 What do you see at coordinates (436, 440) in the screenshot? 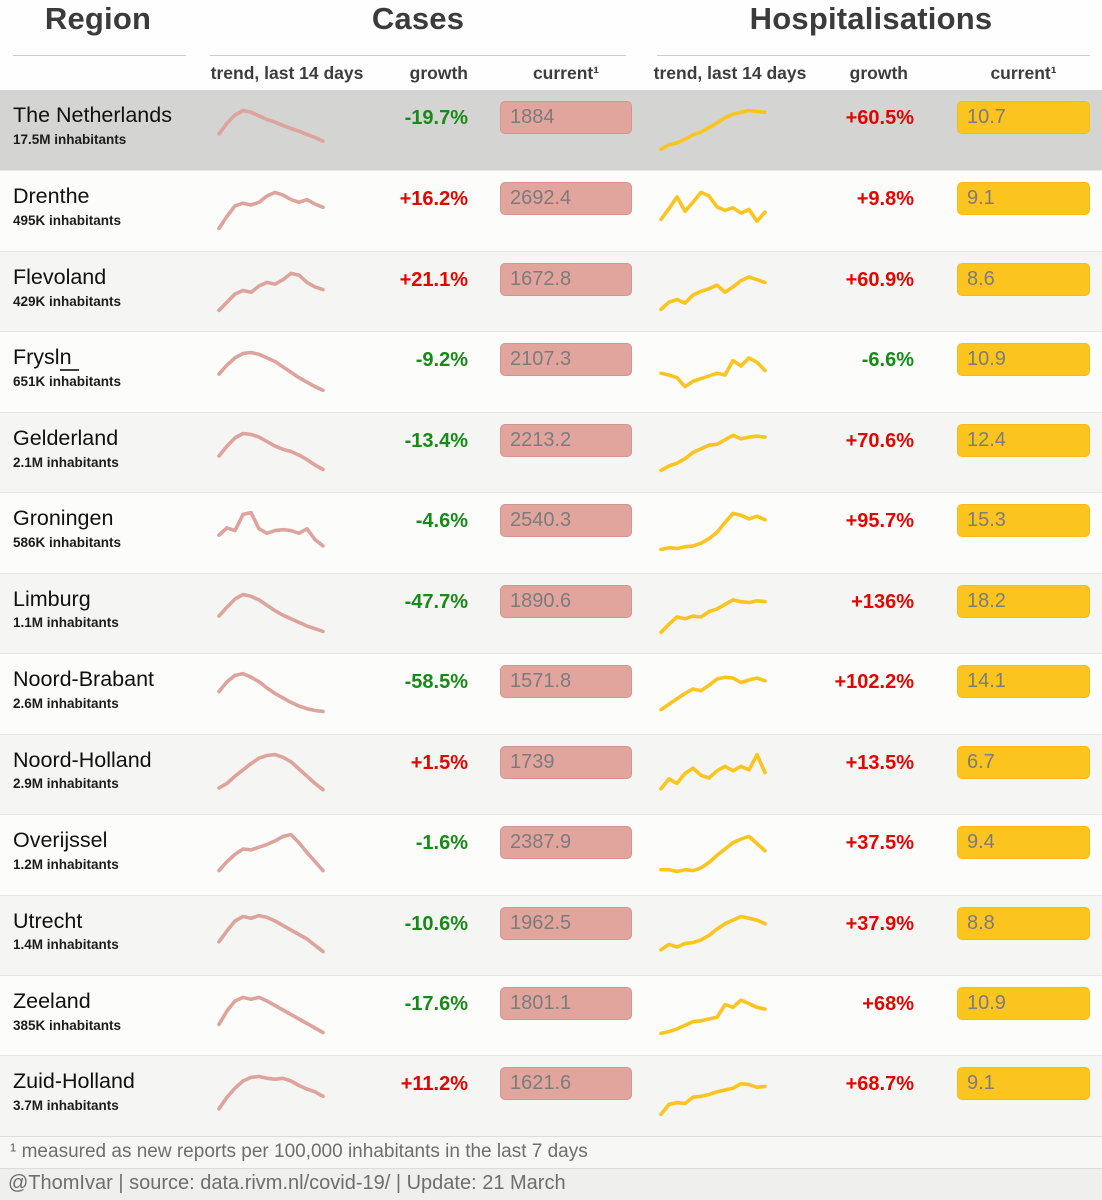
I see `cases-growth-value: -13.4%` at bounding box center [436, 440].